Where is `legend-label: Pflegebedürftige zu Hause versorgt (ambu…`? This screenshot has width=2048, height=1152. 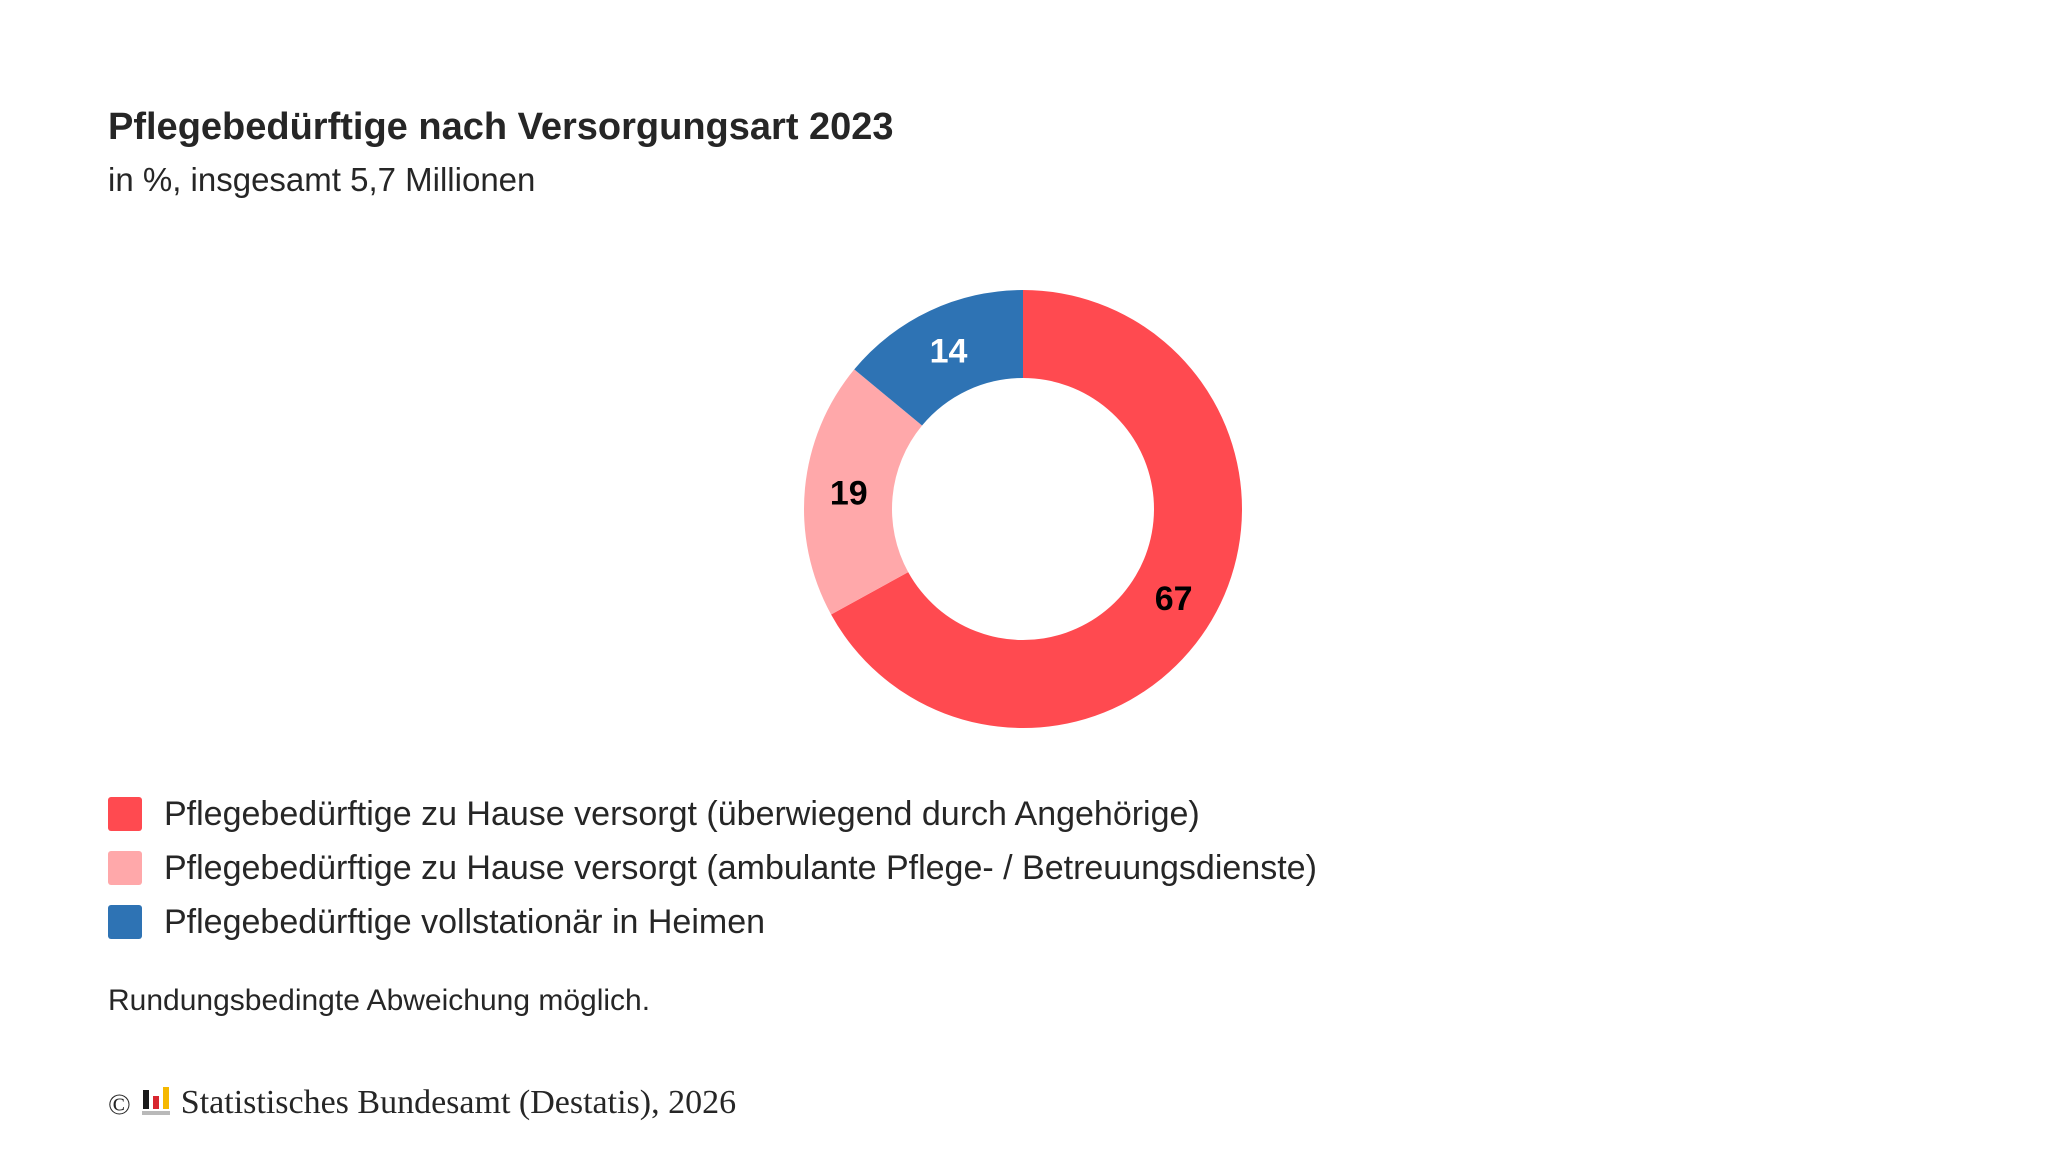
legend-label: Pflegebedürftige zu Hause versorgt (ambu… is located at coordinates (740, 867).